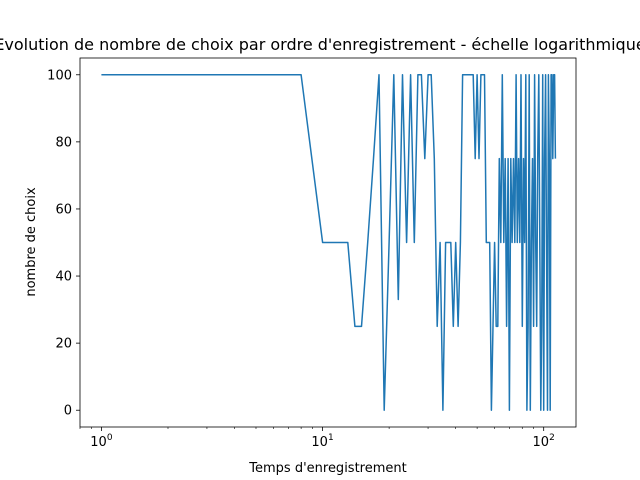  What do you see at coordinates (331, 438) in the screenshot?
I see `x-tick-exponent: 1` at bounding box center [331, 438].